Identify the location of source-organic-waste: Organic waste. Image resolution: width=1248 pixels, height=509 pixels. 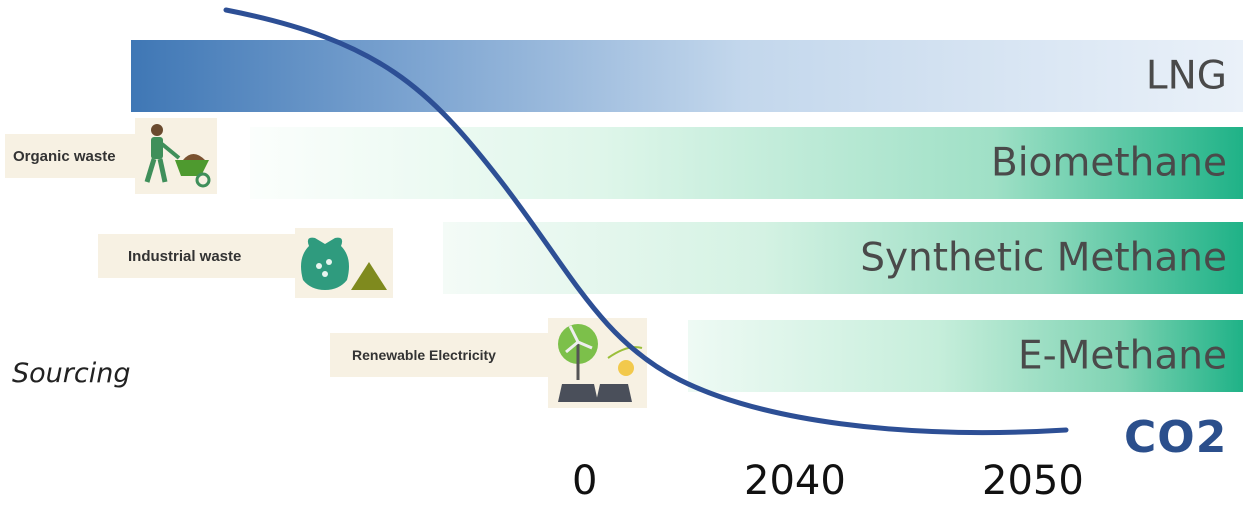
(70, 156).